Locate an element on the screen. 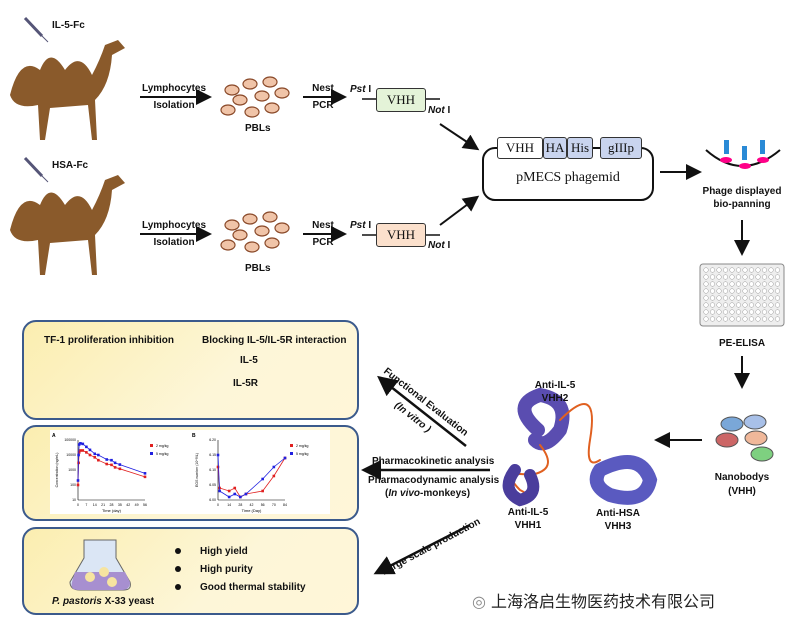  y-tick-label: 10000 is located at coordinates (71, 455).